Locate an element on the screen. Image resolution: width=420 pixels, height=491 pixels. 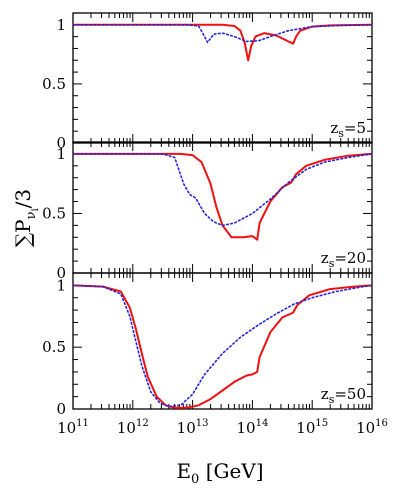
x-tick-label: 1016 is located at coordinates (372, 427).